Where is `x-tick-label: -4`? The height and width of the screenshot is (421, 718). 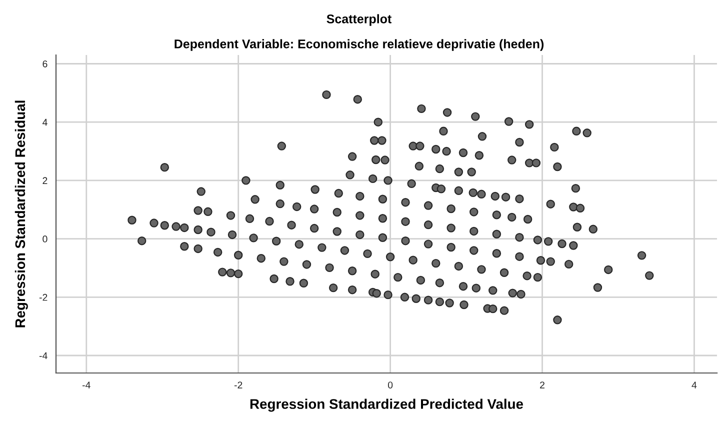
x-tick-label: -4 is located at coordinates (86, 385).